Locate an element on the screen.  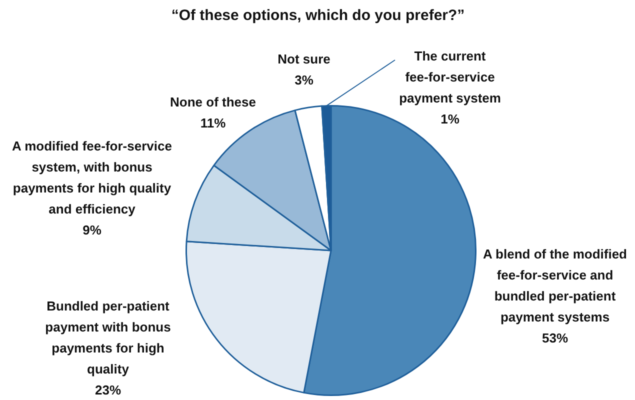
data-label: 9% is located at coordinates (92, 230).